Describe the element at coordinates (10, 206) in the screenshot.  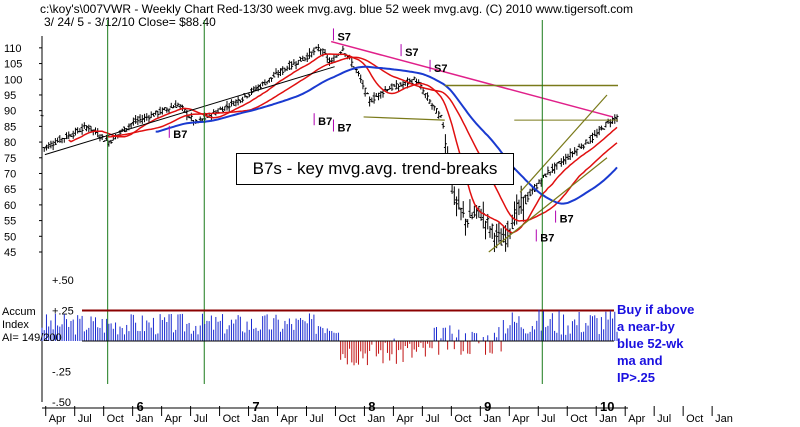
I see `price-tick-label: 60` at that location.